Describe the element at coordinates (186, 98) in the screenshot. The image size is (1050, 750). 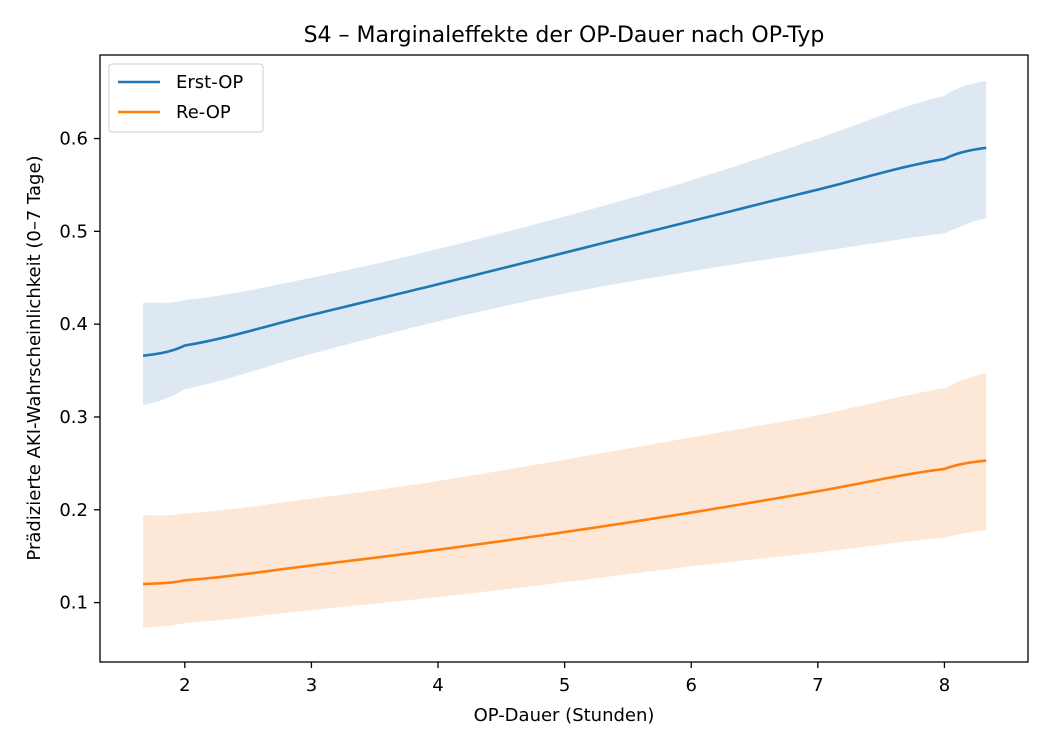
I see `legend: Erst-OP Re-OP` at that location.